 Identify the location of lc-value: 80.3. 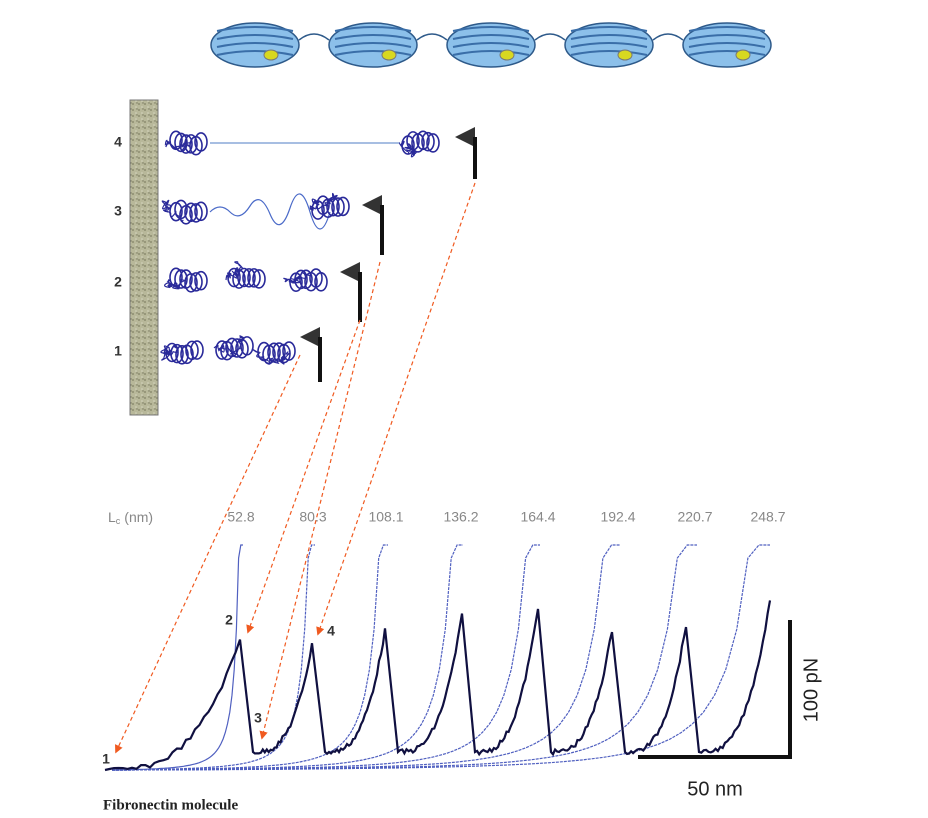
(312, 517).